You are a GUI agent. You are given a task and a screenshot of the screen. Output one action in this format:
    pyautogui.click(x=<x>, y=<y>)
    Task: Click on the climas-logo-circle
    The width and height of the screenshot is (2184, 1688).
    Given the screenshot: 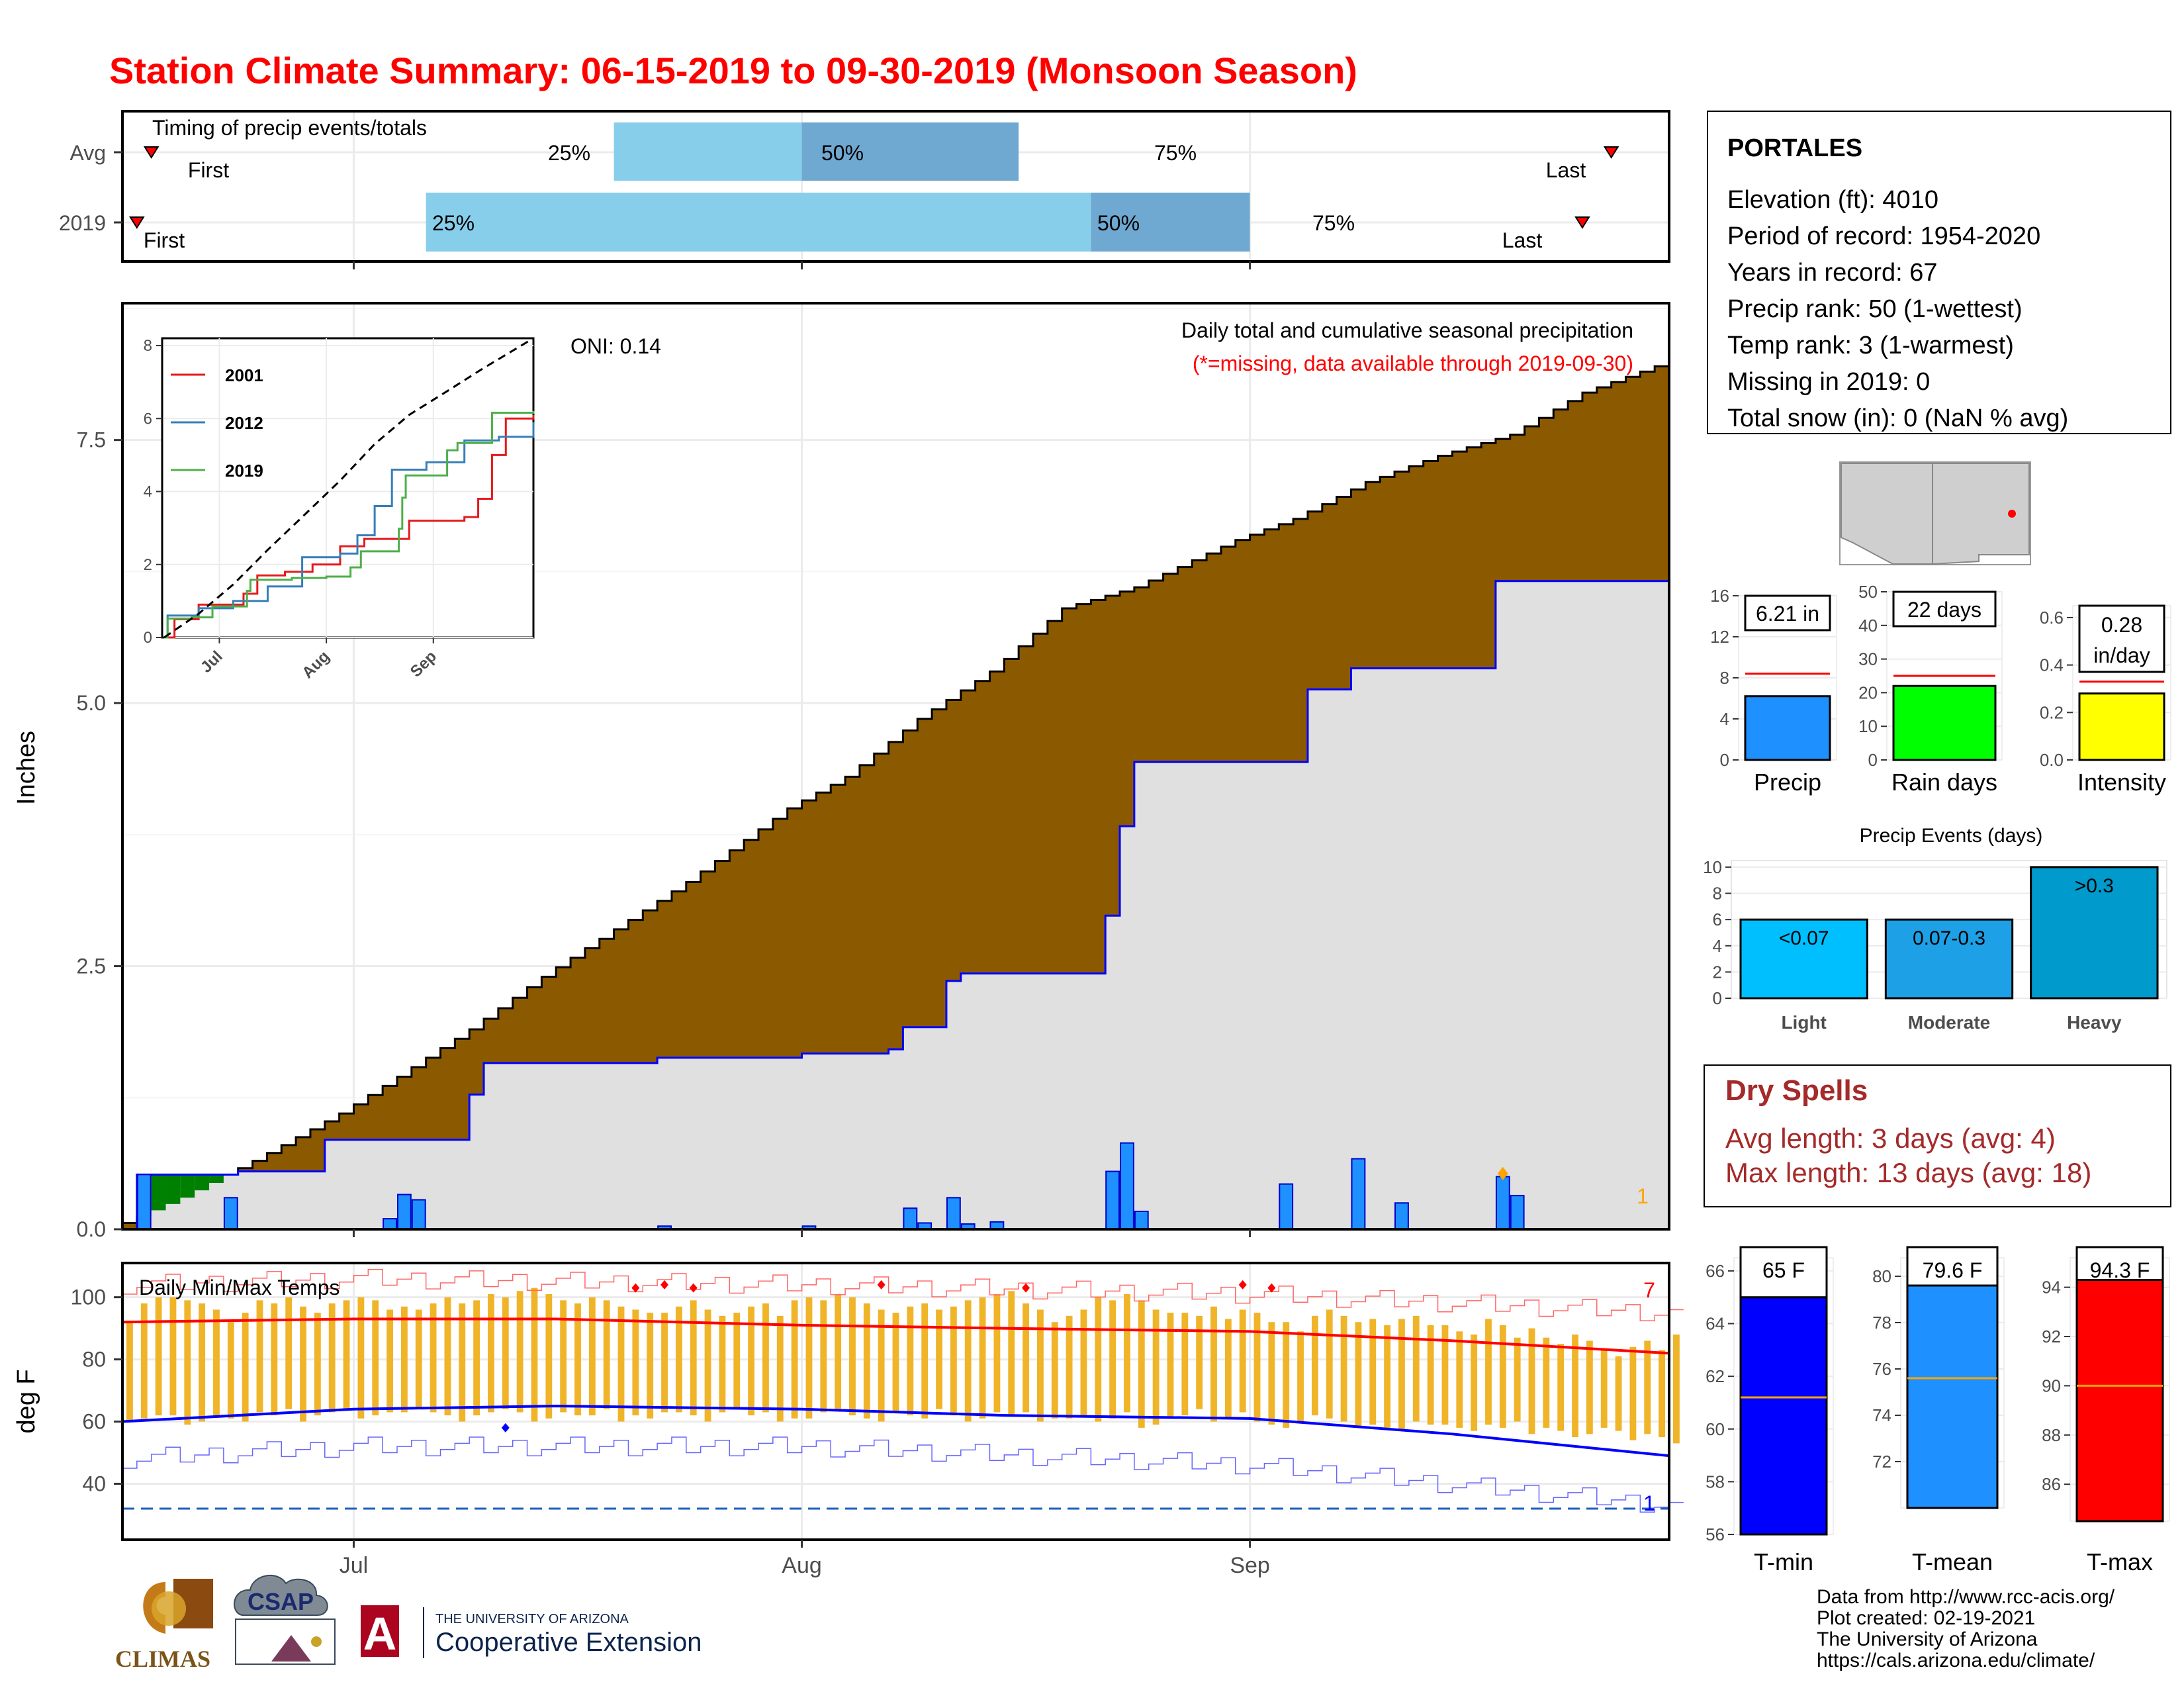 What is the action you would take?
    pyautogui.click(x=169, y=1608)
    